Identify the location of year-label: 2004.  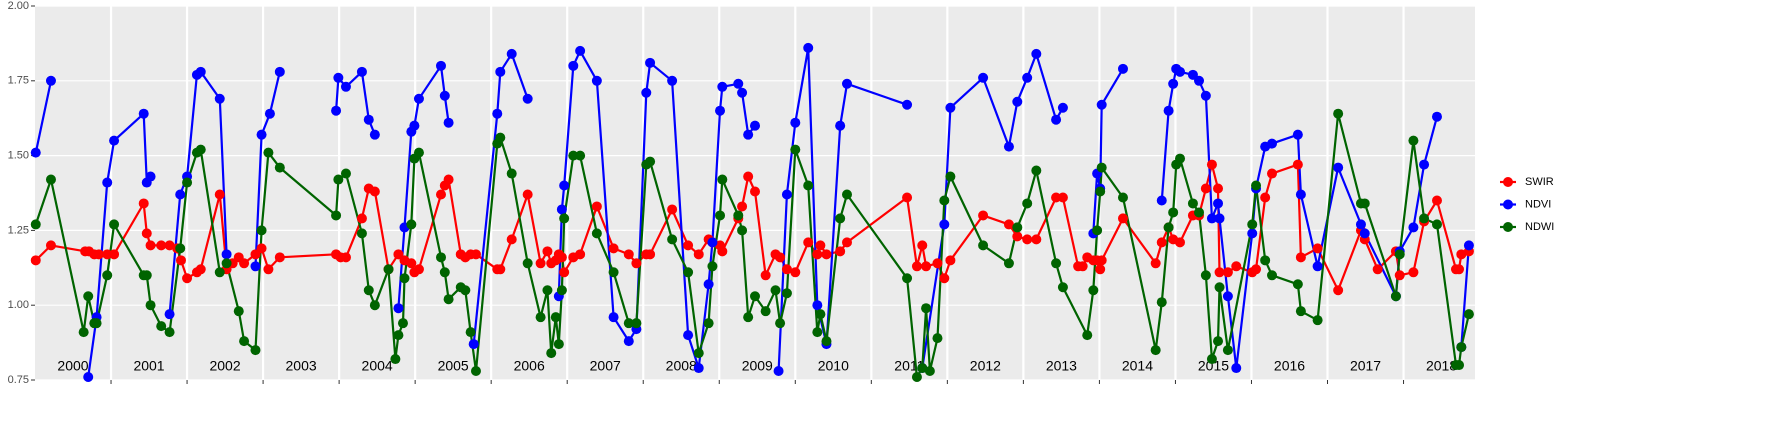
(377, 366).